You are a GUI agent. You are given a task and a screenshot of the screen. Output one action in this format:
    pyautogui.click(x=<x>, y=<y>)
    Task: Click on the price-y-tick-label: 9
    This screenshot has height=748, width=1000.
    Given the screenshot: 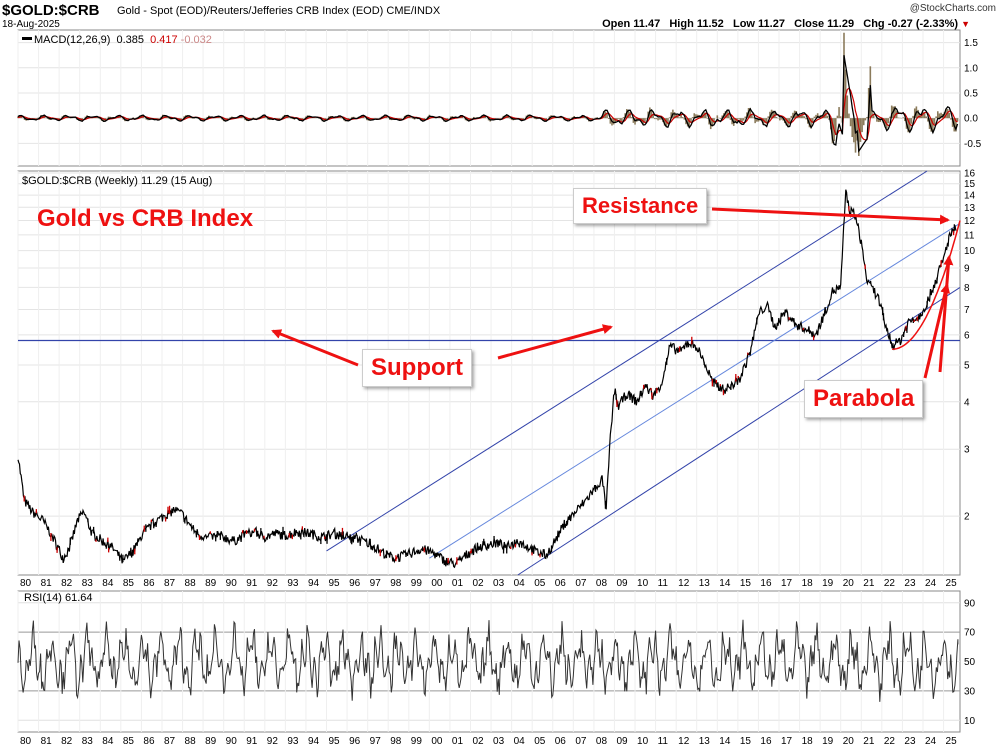 What is the action you would take?
    pyautogui.click(x=967, y=268)
    